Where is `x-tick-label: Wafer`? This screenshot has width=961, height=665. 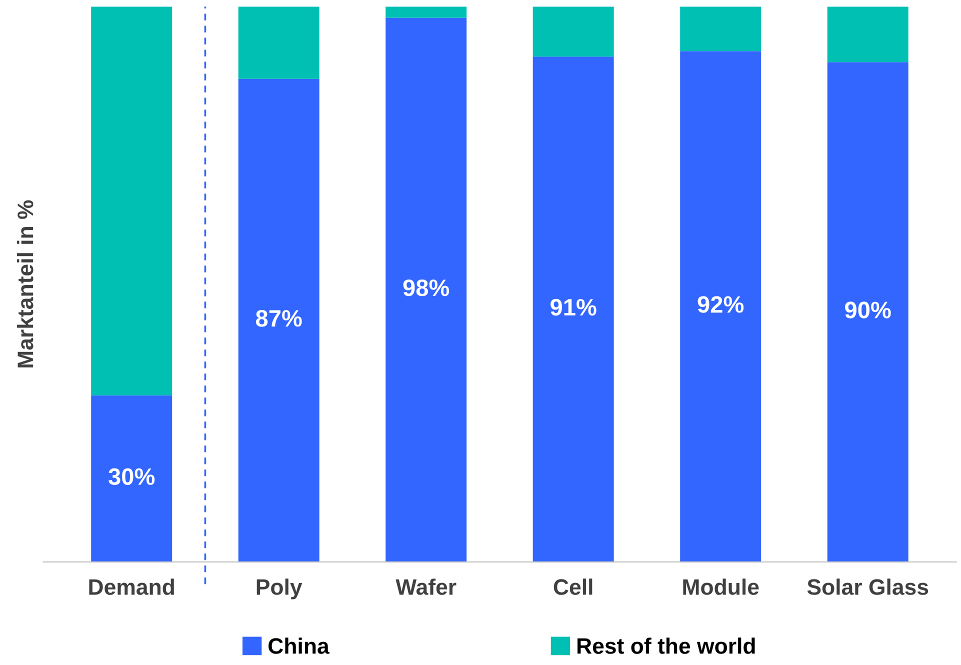 x-tick-label: Wafer is located at coordinates (426, 586).